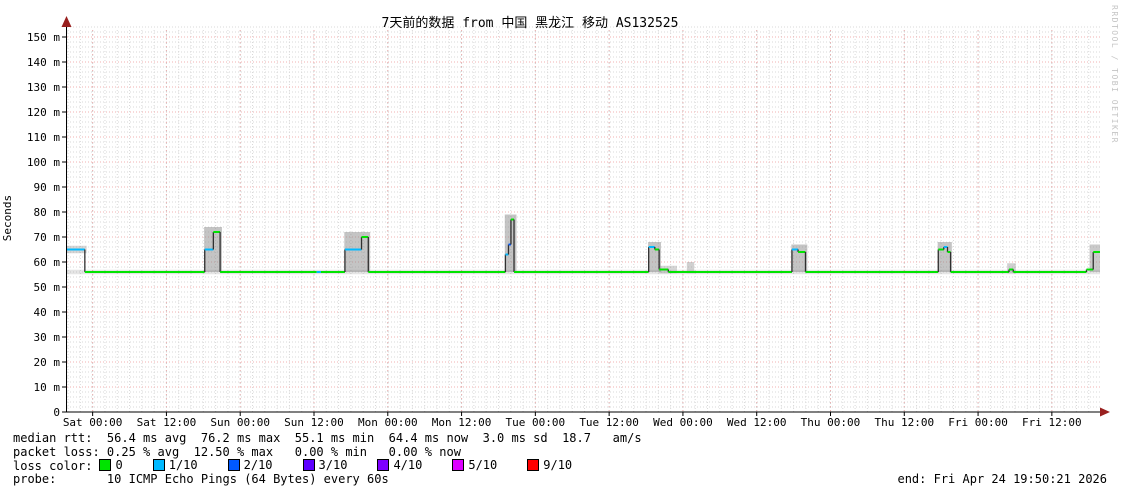 The image size is (1121, 494). I want to click on legend-item-1-10: 1/10, so click(175, 465).